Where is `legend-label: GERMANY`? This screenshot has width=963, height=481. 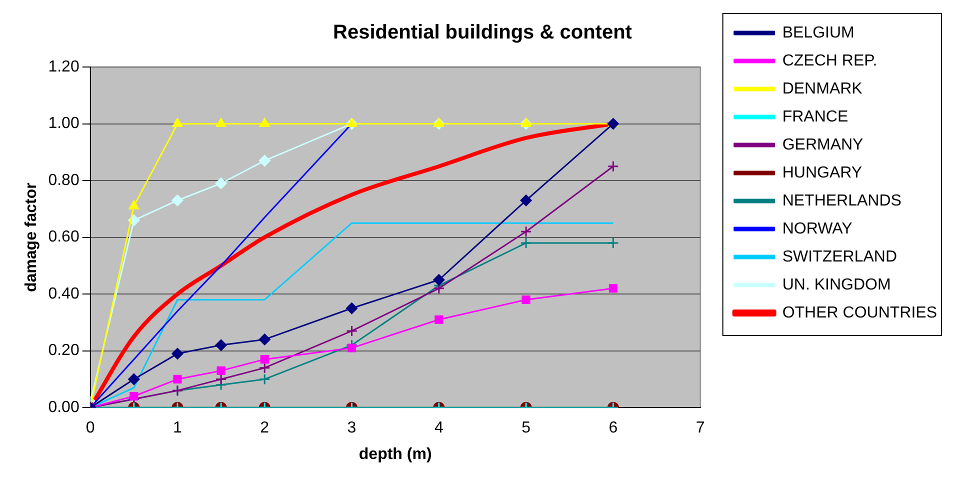
legend-label: GERMANY is located at coordinates (823, 145).